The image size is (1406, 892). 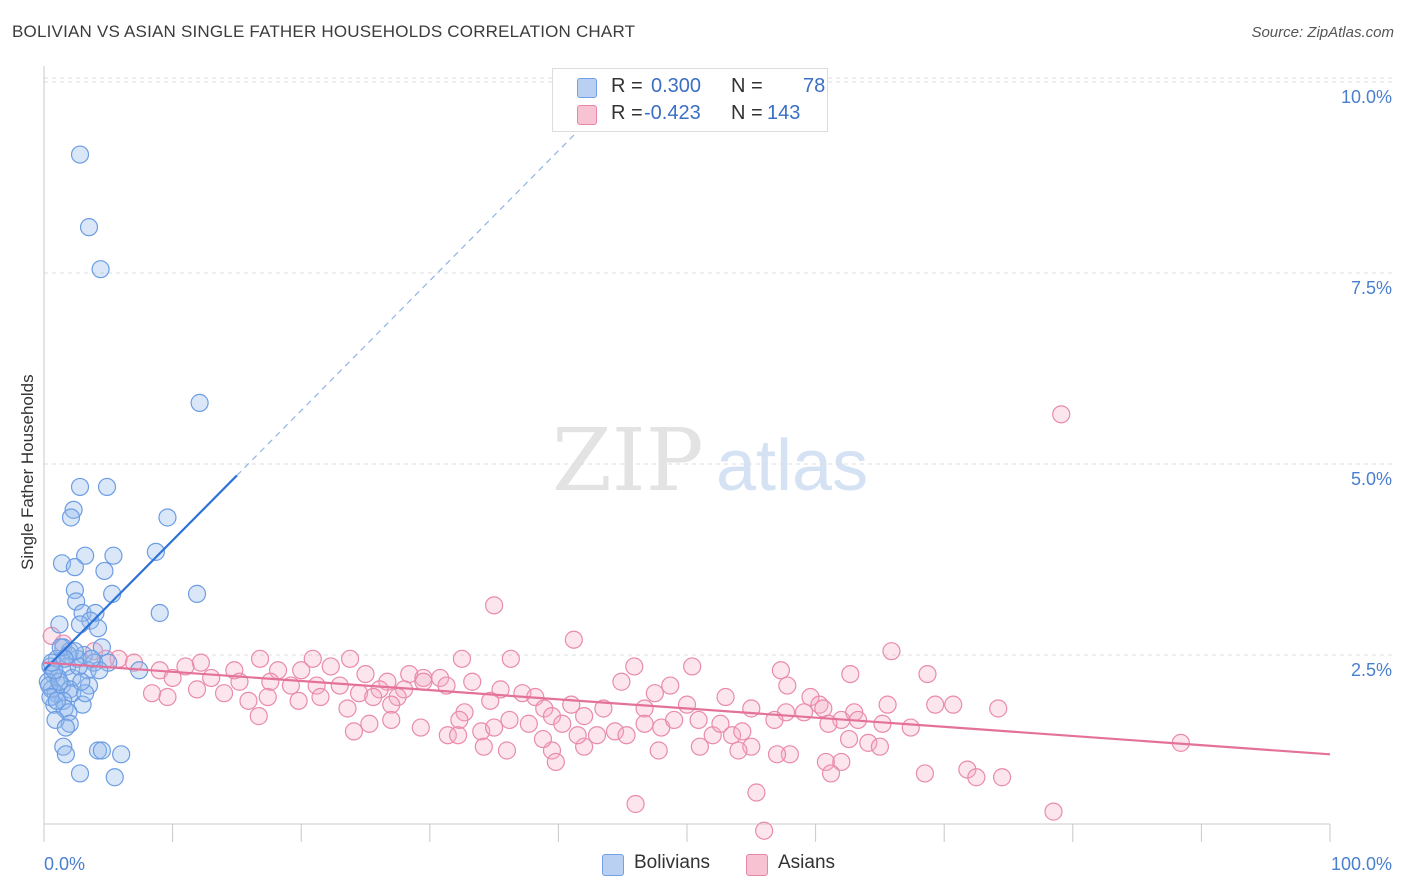 I want to click on trend-line-bolivians-extension, so click(x=410, y=300).